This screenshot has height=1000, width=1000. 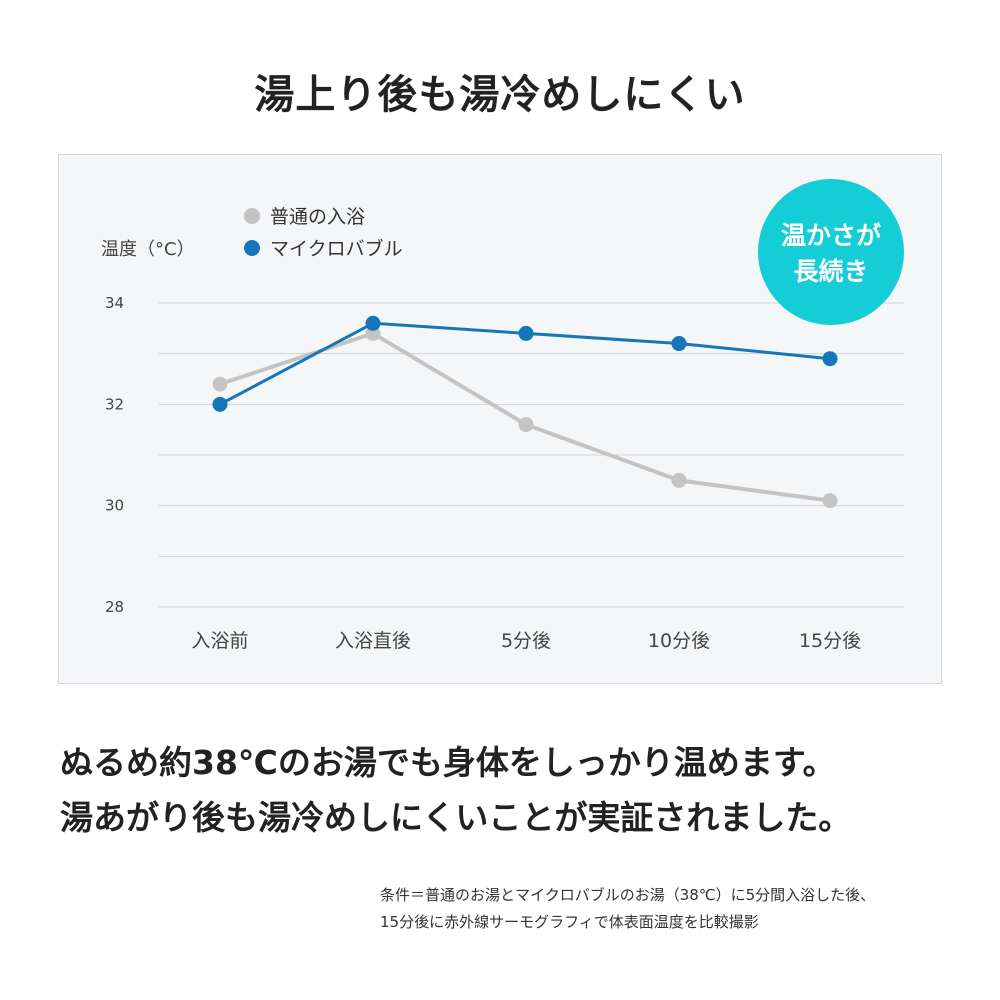 I want to click on y-tick-label: 32, so click(x=114, y=404).